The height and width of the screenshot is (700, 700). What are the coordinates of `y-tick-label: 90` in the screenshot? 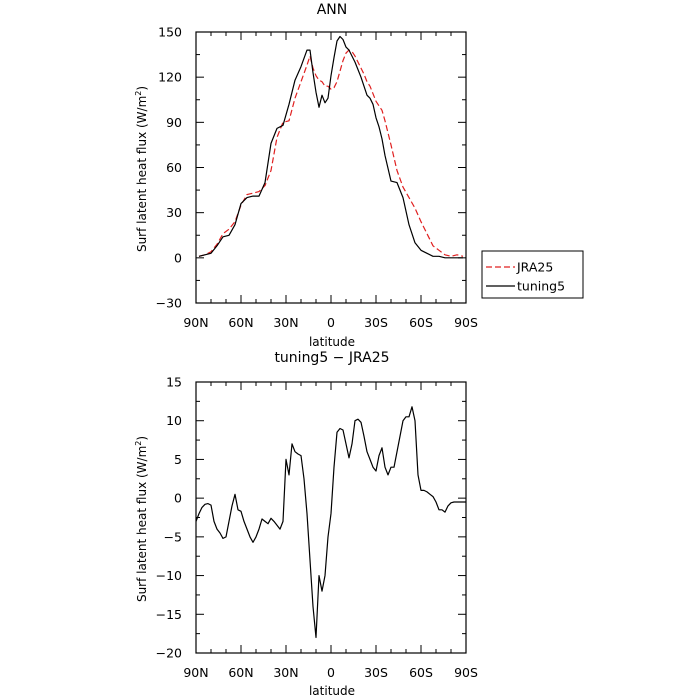 It's located at (174, 122).